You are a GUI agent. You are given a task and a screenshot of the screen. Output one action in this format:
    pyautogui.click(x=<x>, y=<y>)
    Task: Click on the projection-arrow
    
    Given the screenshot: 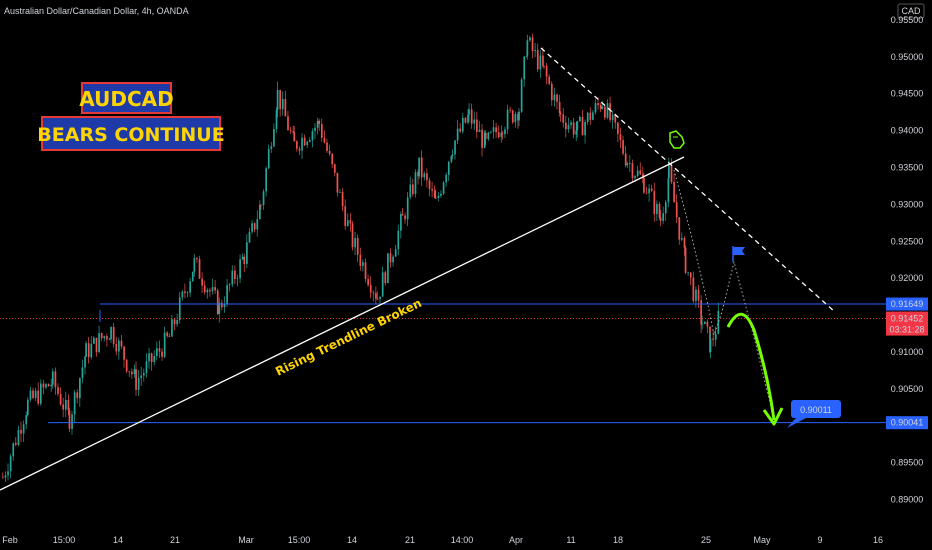 What is the action you would take?
    pyautogui.click(x=751, y=366)
    